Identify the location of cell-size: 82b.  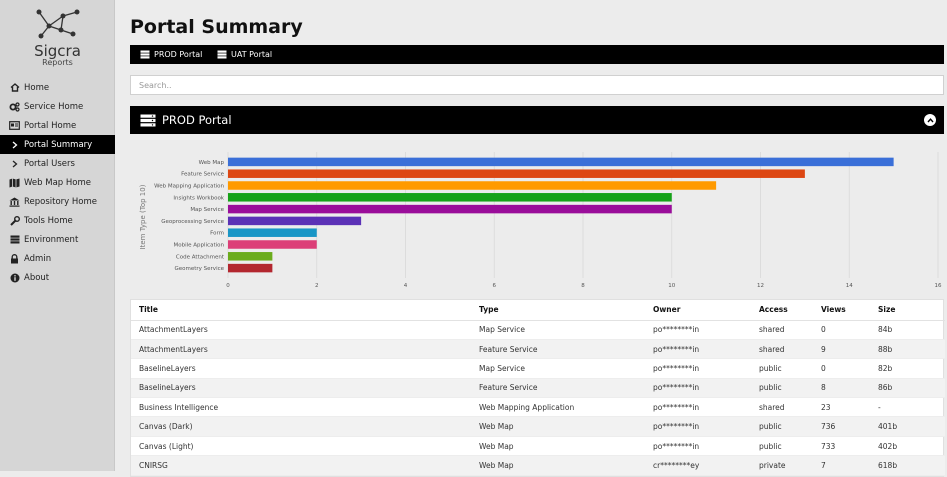
(907, 368).